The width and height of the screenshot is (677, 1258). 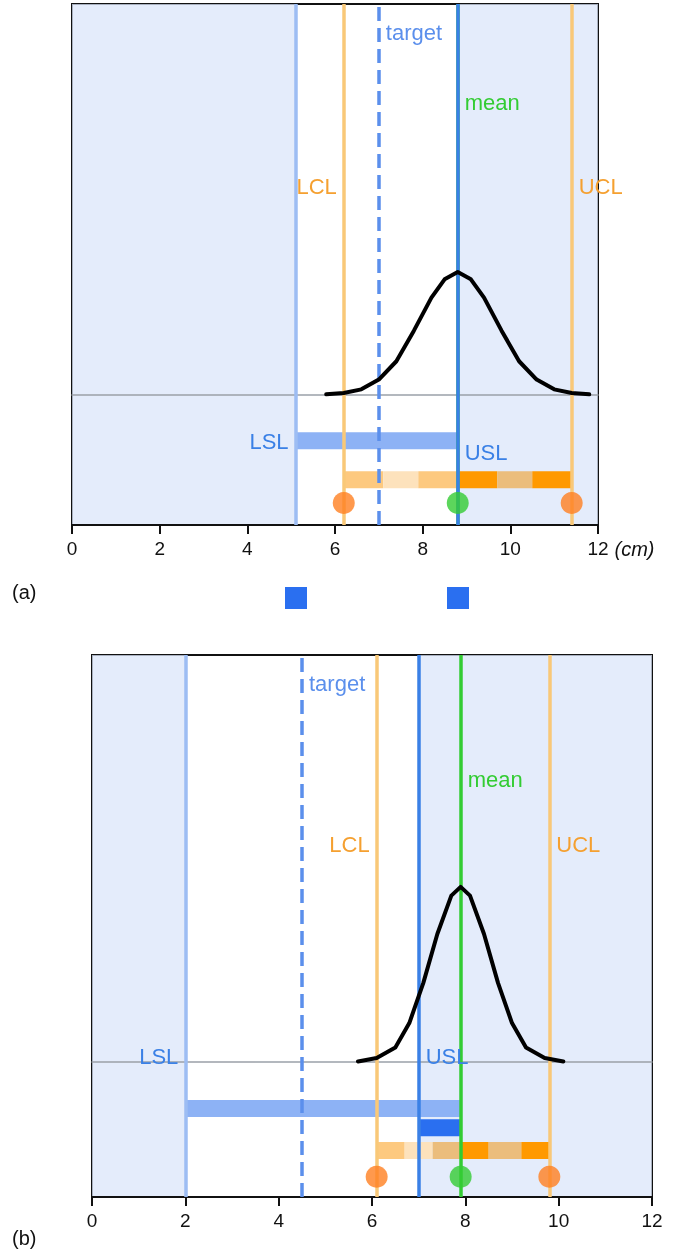 I want to click on text: (a), so click(x=24, y=592).